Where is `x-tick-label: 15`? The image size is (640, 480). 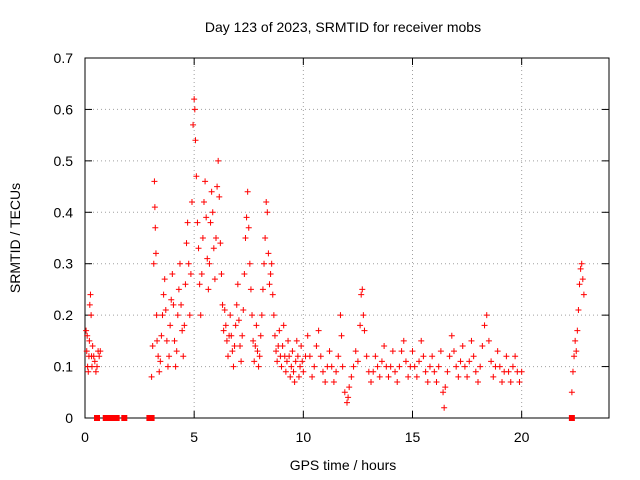 x-tick-label: 15 is located at coordinates (413, 437).